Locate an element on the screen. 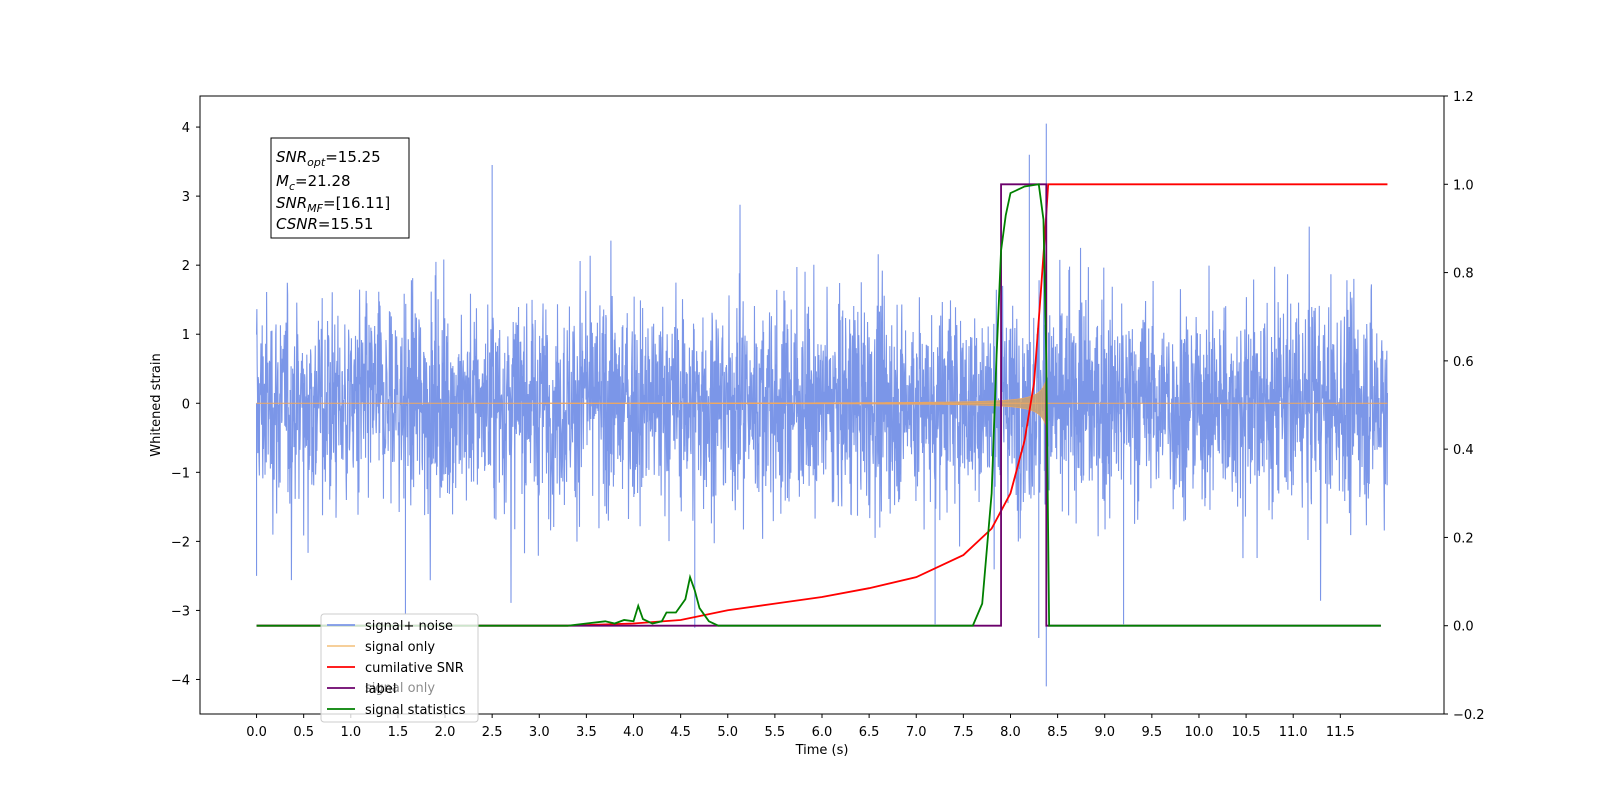  annotation-box is located at coordinates (340, 188).